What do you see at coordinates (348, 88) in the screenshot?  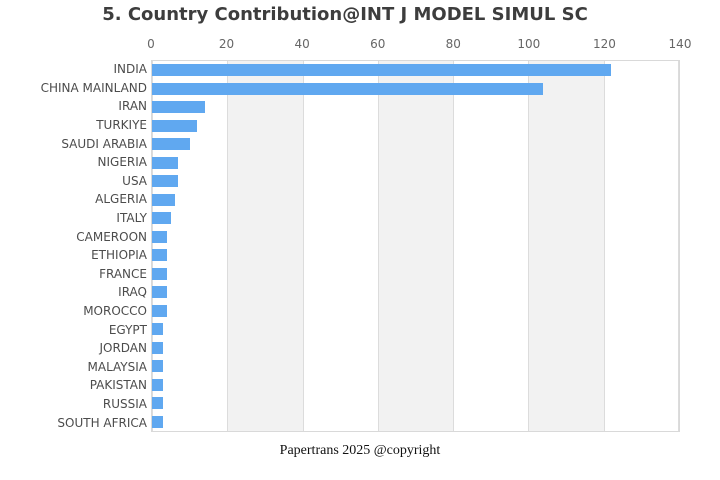 I see `bar-china-mainland` at bounding box center [348, 88].